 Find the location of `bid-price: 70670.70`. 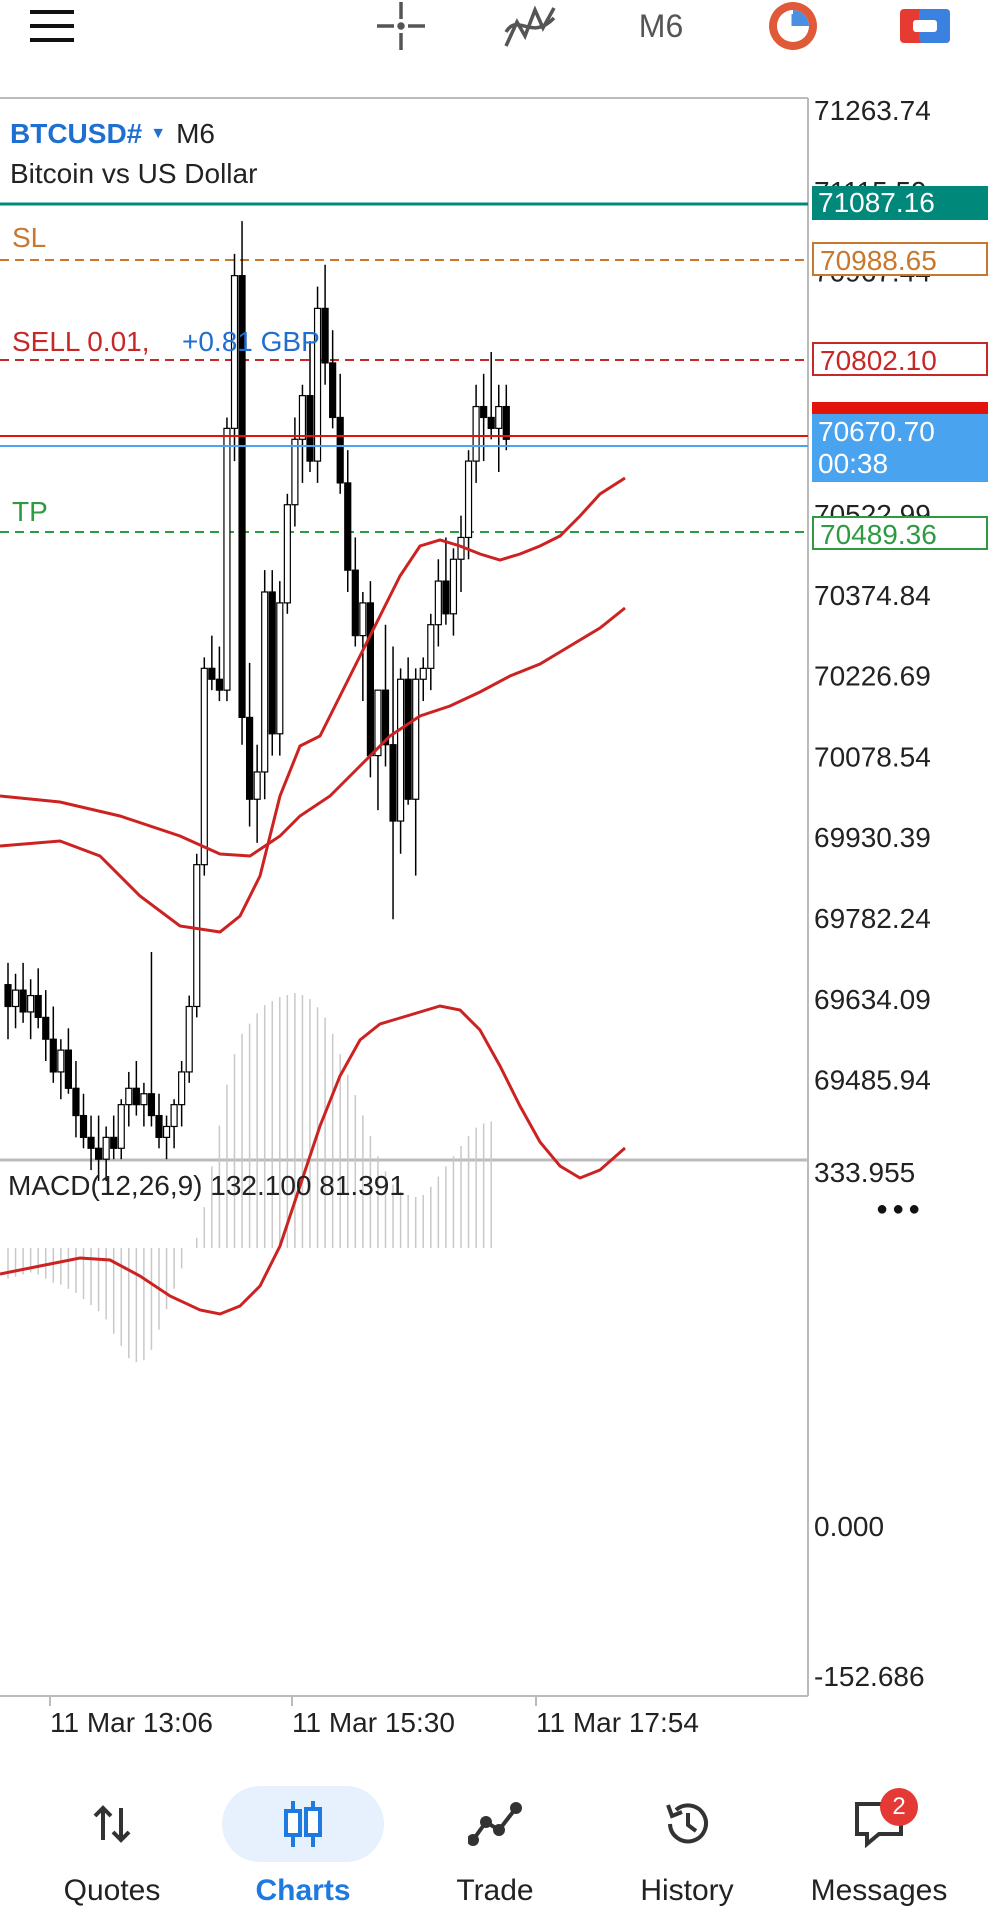

bid-price: 70670.70 is located at coordinates (876, 431).